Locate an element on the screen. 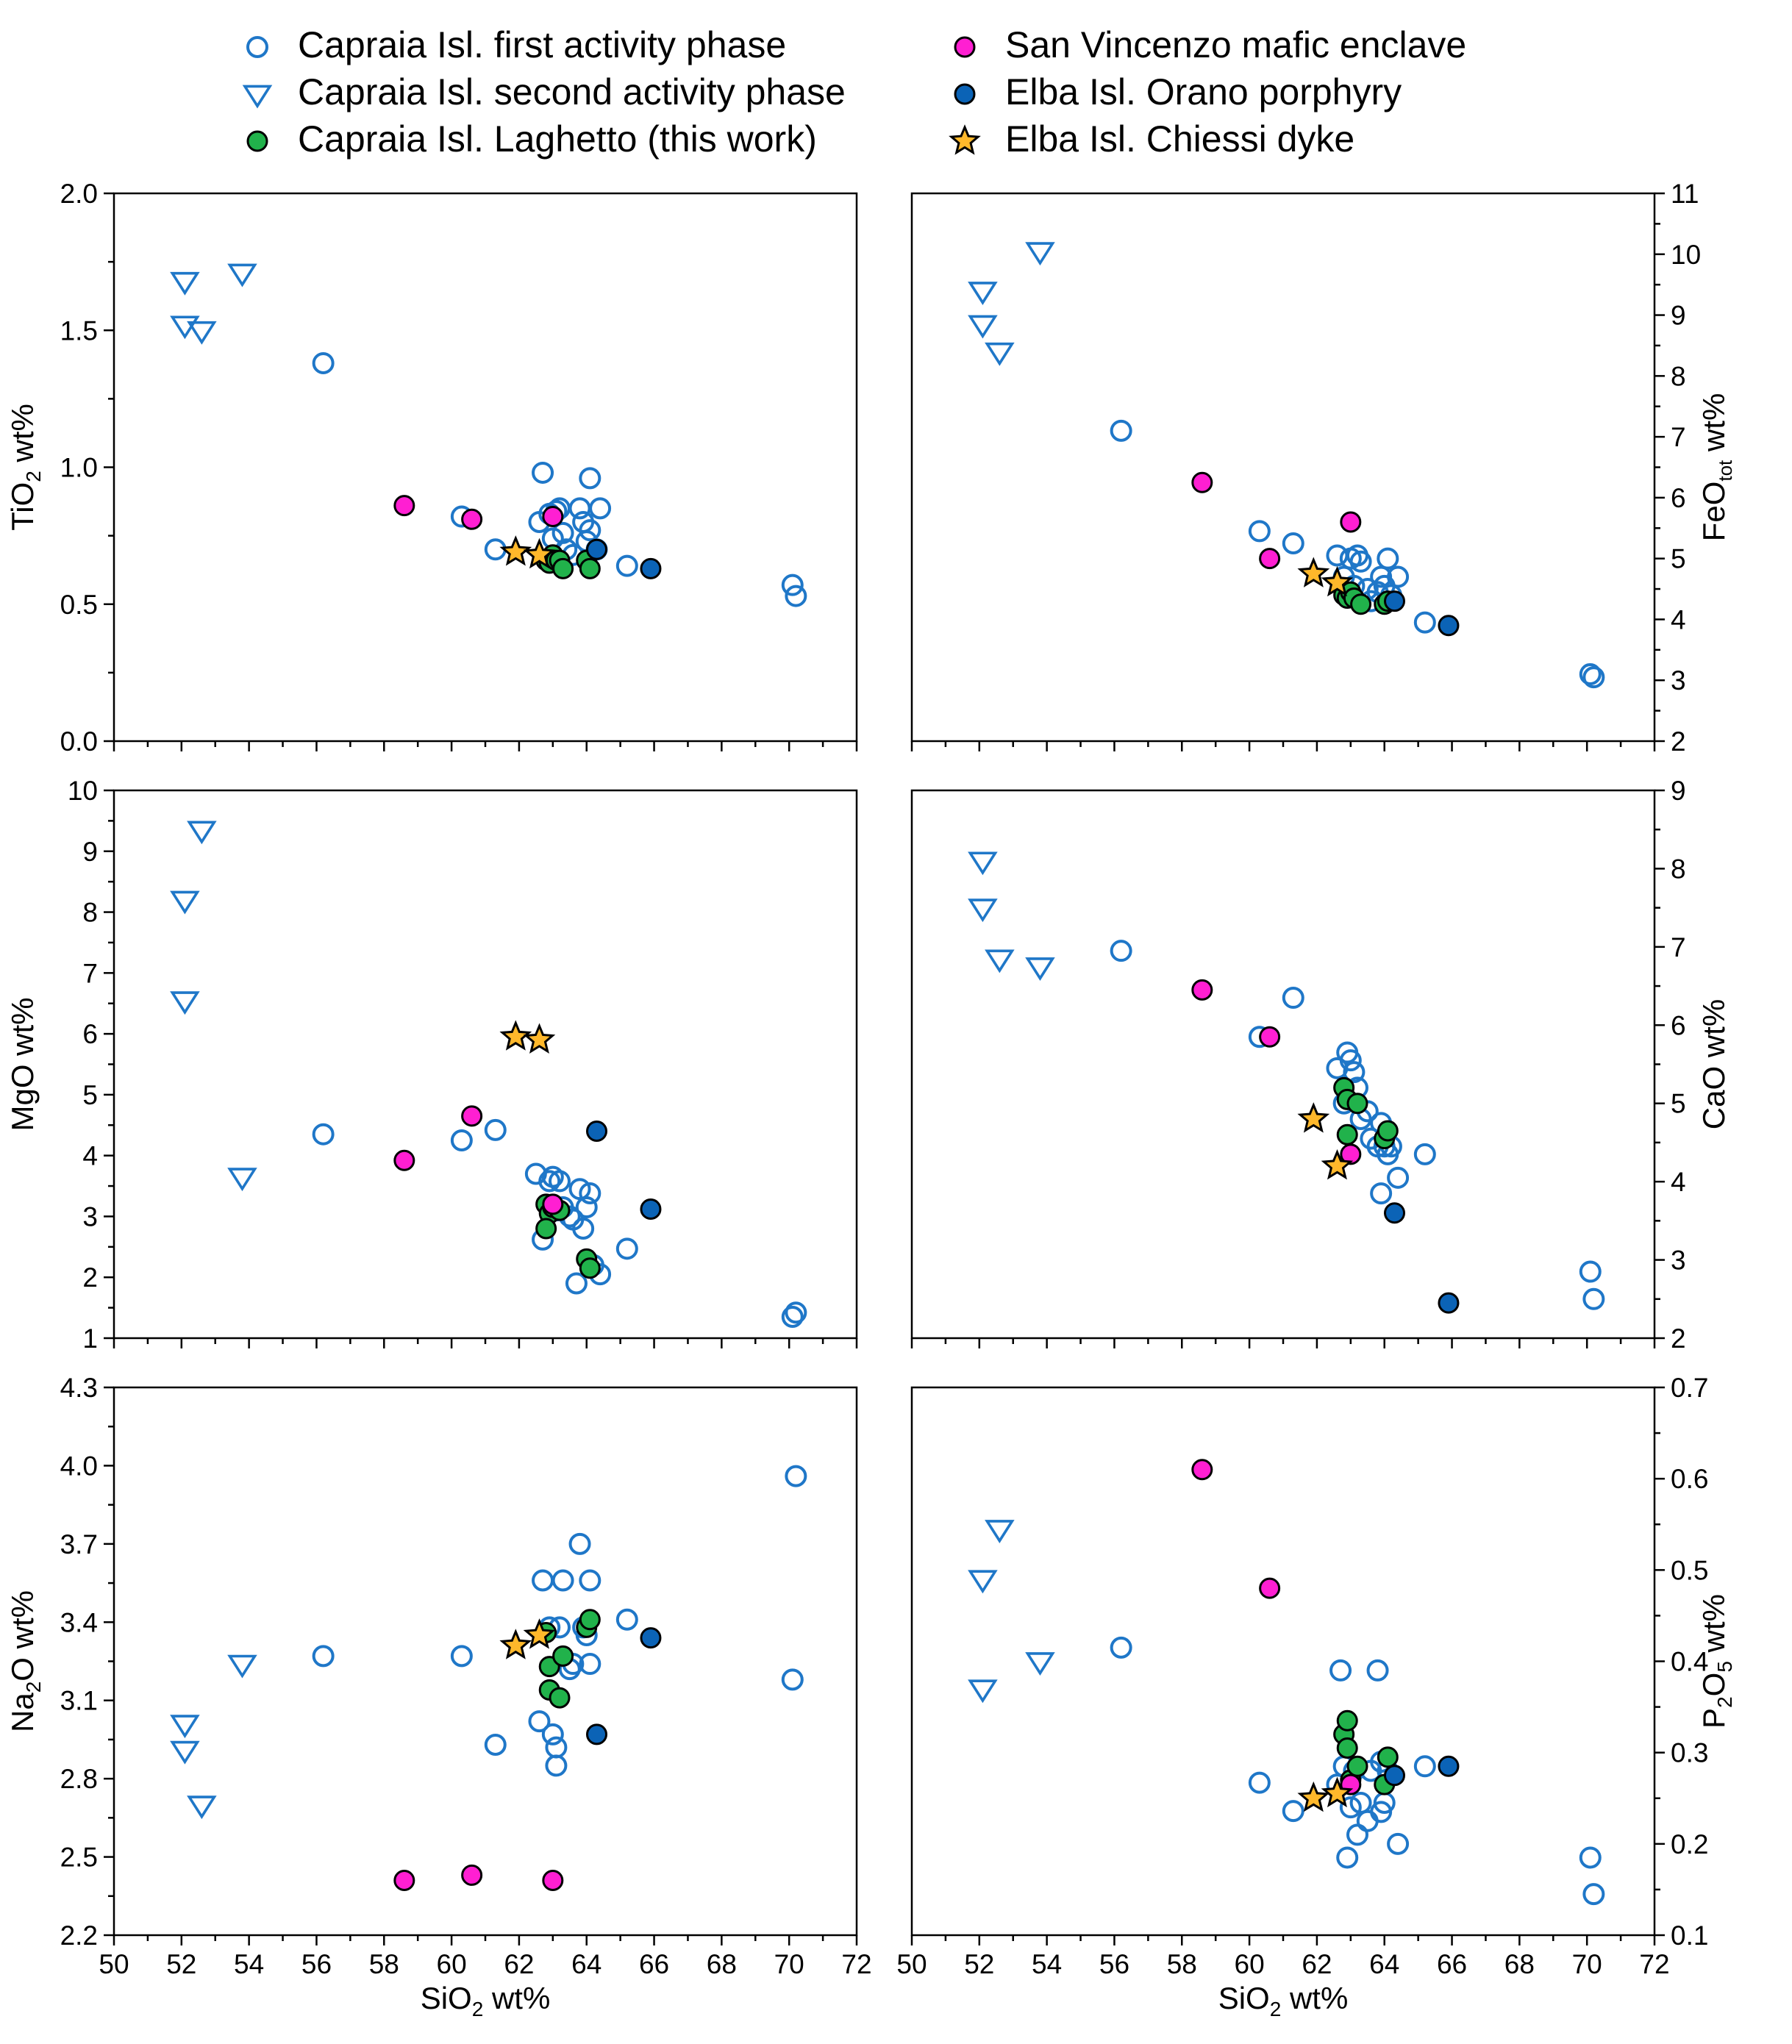 The image size is (1792, 2044). y-axis: 2.2 2.5 2.8 3.1 3.4 3.7 4.0 4.3 Na2O wt% is located at coordinates (59, 1662).